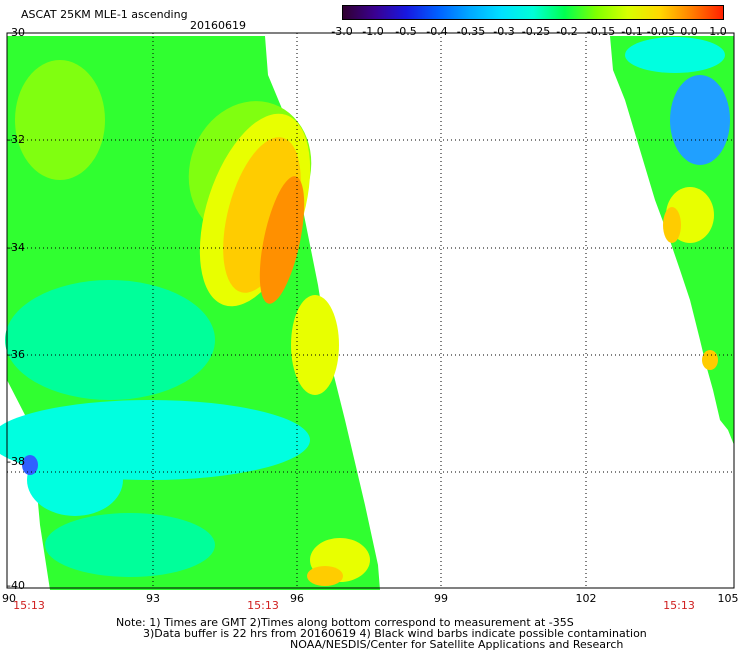  What do you see at coordinates (437, 31) in the screenshot?
I see `colorbar-label: -0.4` at bounding box center [437, 31].